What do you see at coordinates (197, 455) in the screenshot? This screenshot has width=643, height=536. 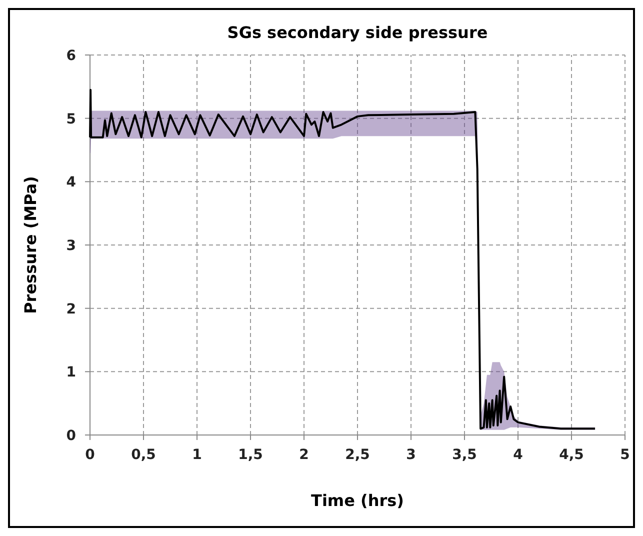 I see `x-tick-label: 1` at bounding box center [197, 455].